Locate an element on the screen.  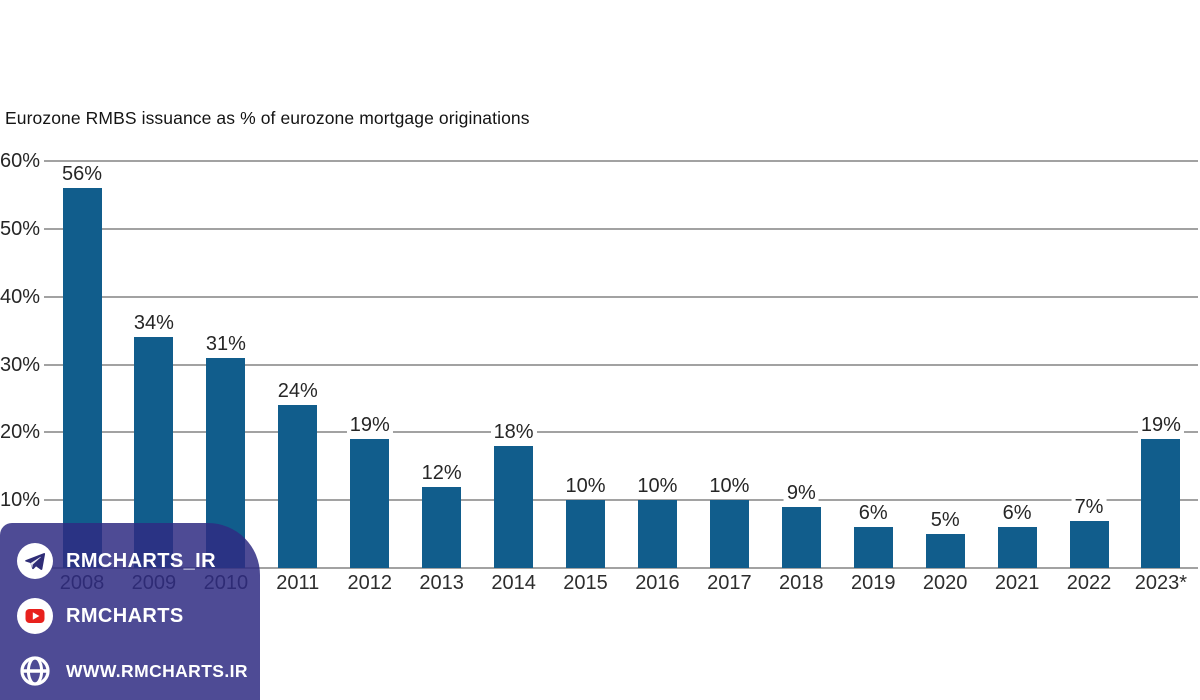
bar-value-label: 56% is located at coordinates (82, 174).